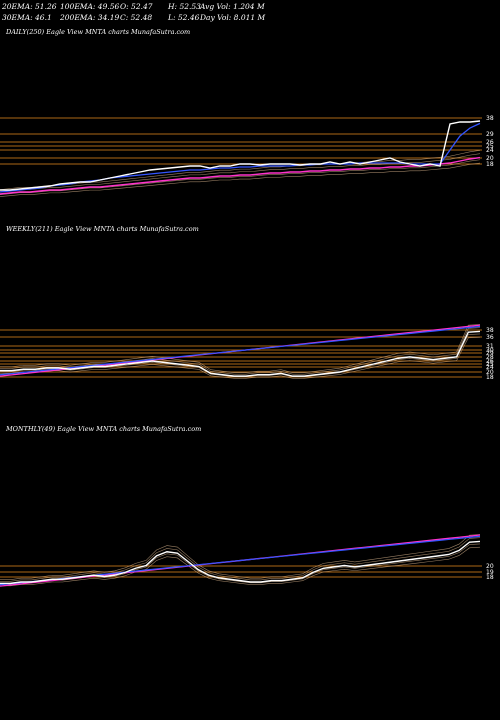  Describe the element at coordinates (184, 6) in the screenshot. I see `high-label: H: 52.53` at that location.